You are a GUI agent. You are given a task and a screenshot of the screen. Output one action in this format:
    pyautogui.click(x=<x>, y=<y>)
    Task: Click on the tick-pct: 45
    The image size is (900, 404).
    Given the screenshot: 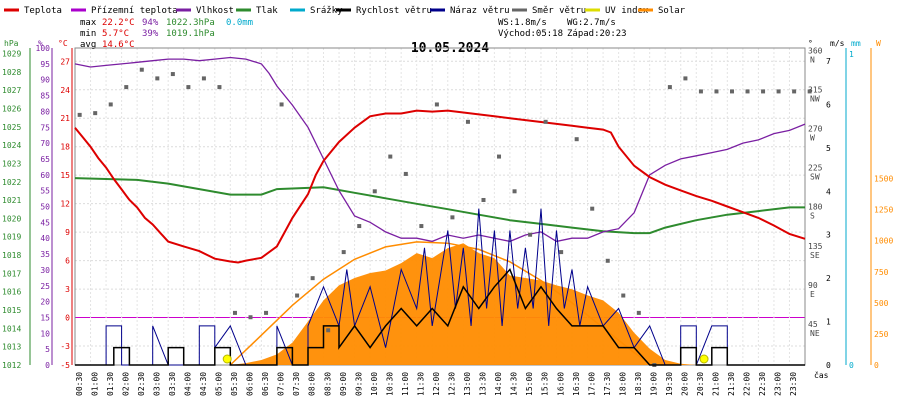 What is the action you would take?
    pyautogui.click(x=45, y=222)
    